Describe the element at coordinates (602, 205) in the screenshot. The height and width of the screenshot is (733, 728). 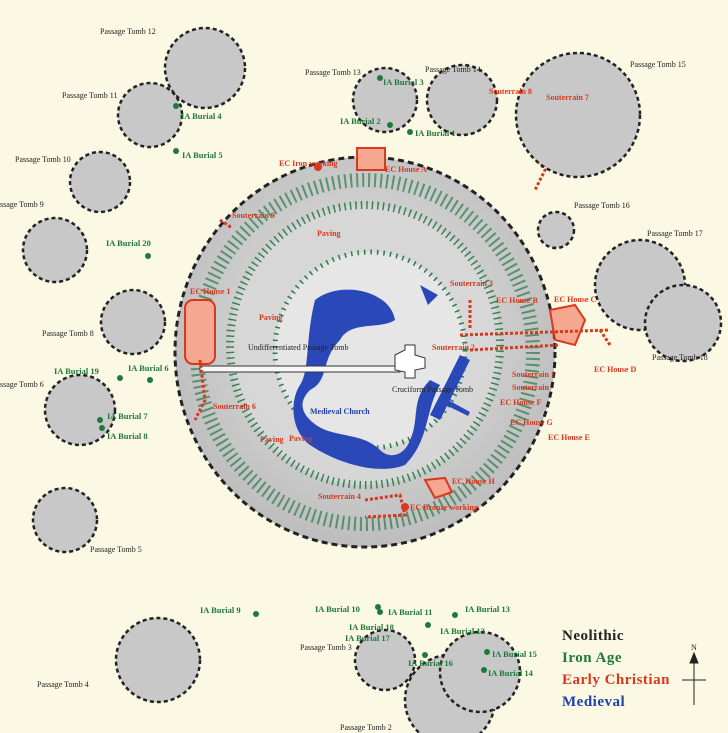
I see `tomb-label: Passage Tomb 16` at that location.